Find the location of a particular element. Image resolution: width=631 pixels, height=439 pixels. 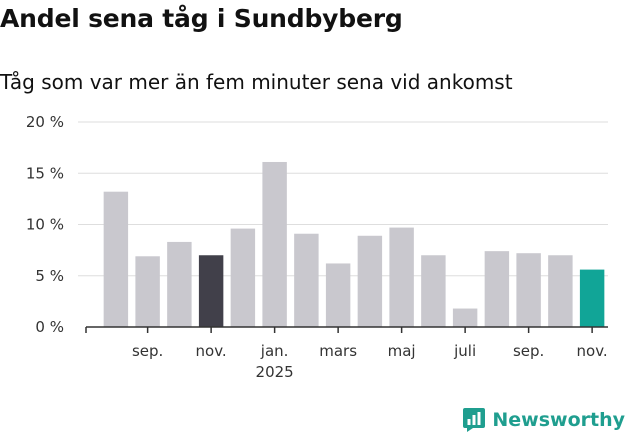

y-tick-label: 5 % is located at coordinates (49, 276).